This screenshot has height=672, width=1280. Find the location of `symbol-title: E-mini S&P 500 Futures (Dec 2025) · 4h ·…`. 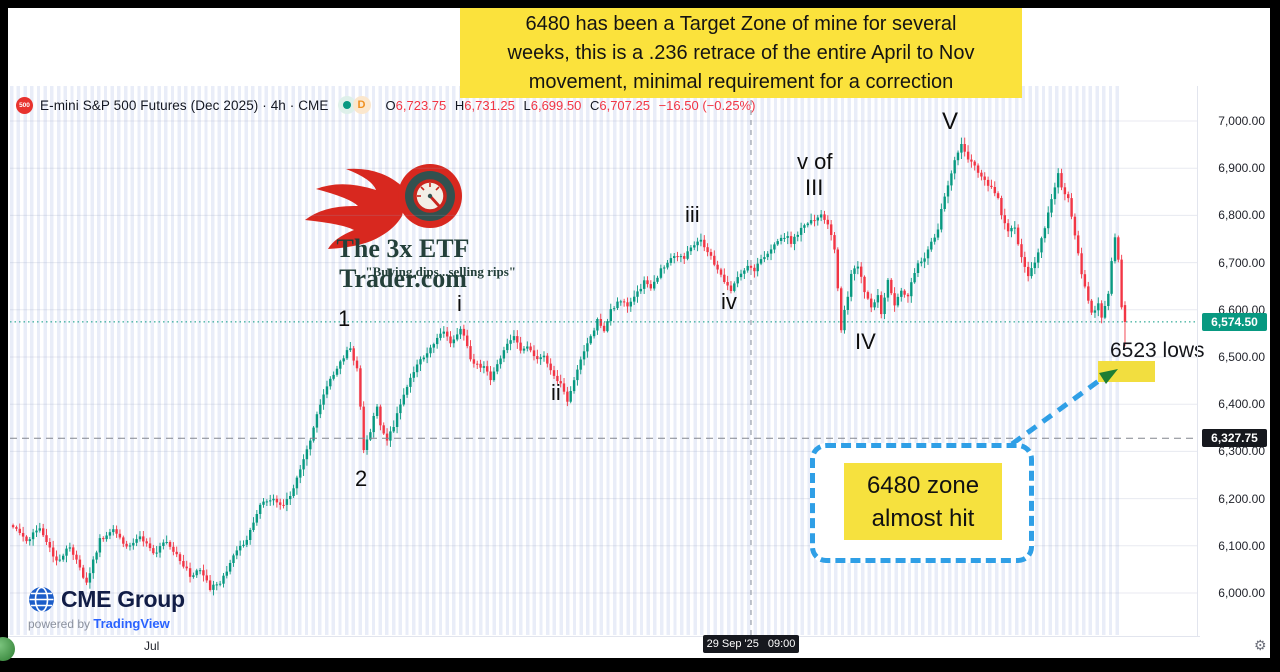

symbol-title: E-mini S&P 500 Futures (Dec 2025) · 4h ·… is located at coordinates (184, 105).